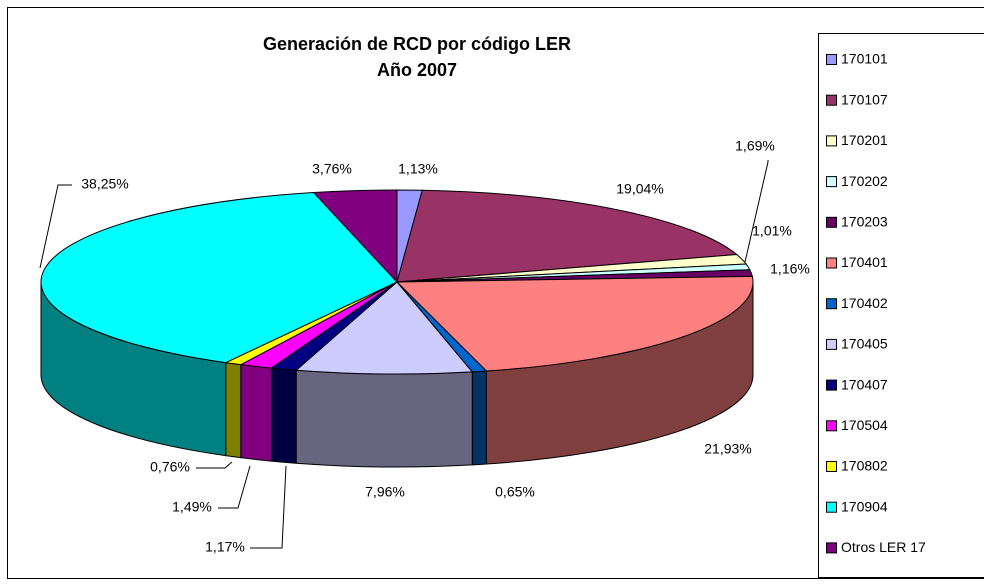  I want to click on chart-subtitle: Año 2007, so click(417, 70).